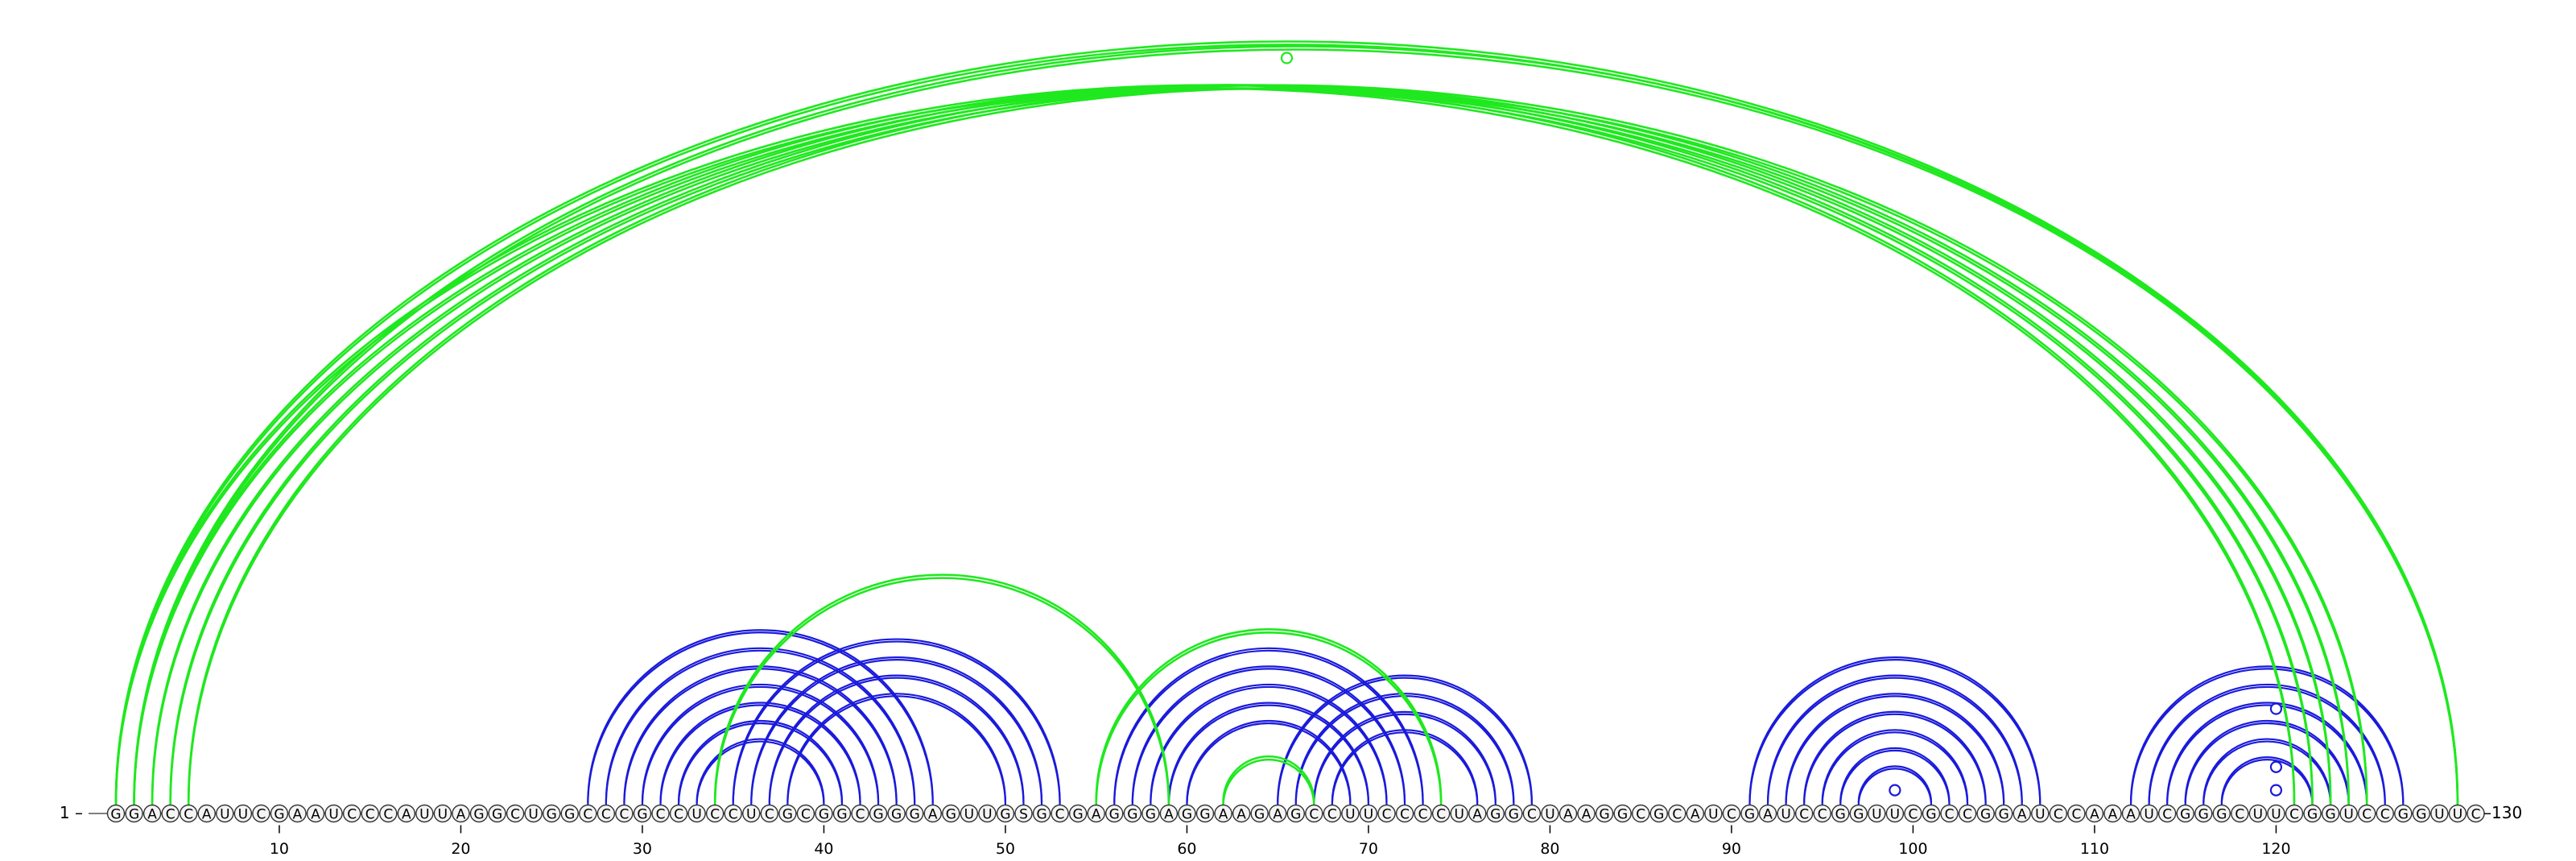 This screenshot has height=861, width=2576. What do you see at coordinates (1368, 849) in the screenshot?
I see `tick-label: 70` at bounding box center [1368, 849].